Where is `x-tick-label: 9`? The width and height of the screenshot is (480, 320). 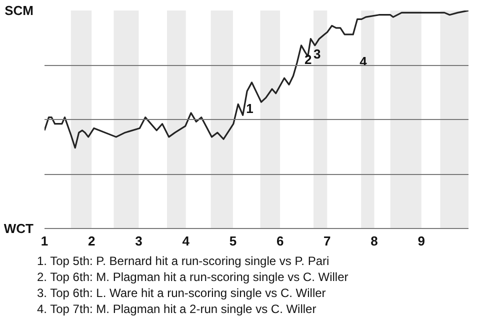 x-tick-label: 9 is located at coordinates (422, 241).